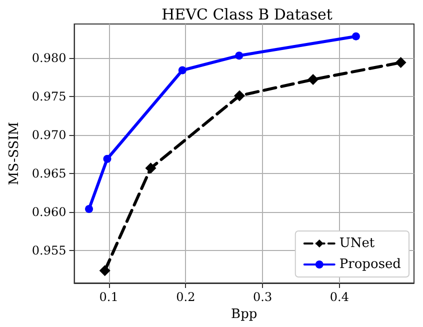  Describe the element at coordinates (49, 135) in the screenshot. I see `y-tick-label: 0.970` at that location.